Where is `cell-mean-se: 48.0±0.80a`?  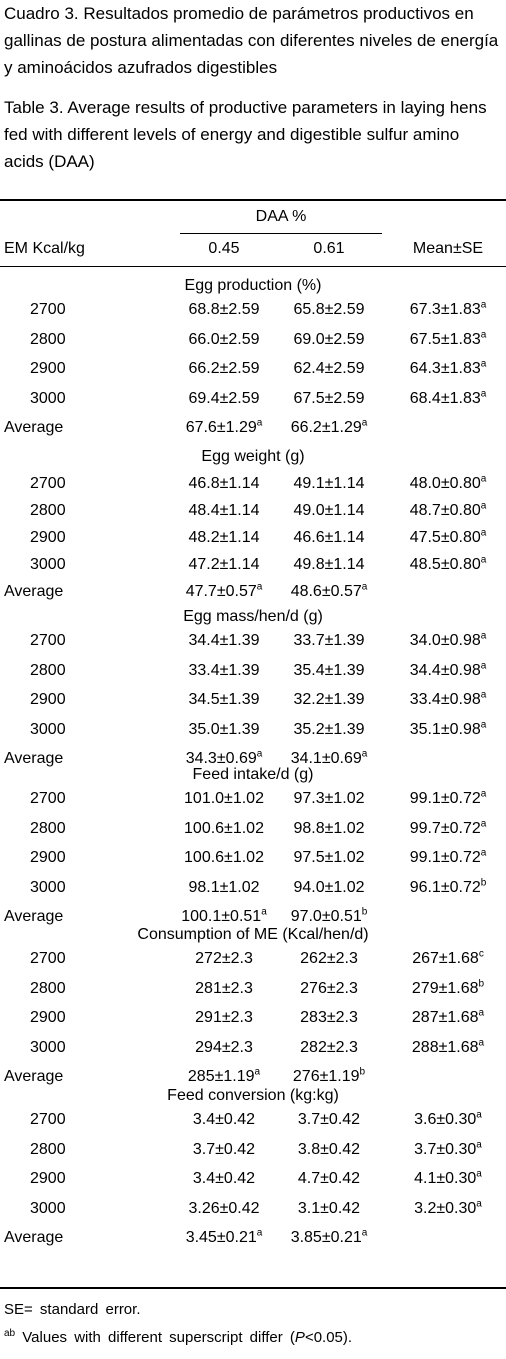
cell-mean-se: 48.0±0.80a is located at coordinates (448, 484).